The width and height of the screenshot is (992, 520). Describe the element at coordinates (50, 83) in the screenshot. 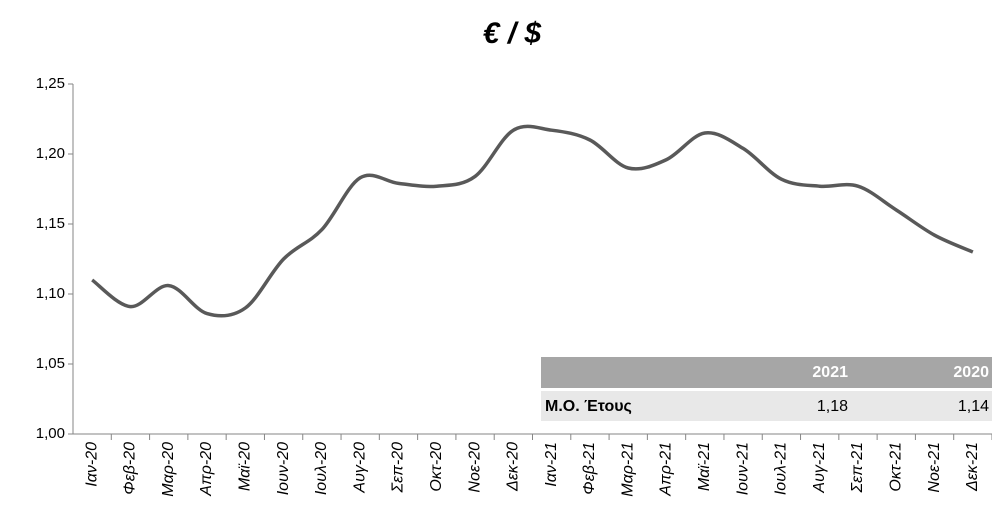

I see `y-tick-label: 1,25` at that location.